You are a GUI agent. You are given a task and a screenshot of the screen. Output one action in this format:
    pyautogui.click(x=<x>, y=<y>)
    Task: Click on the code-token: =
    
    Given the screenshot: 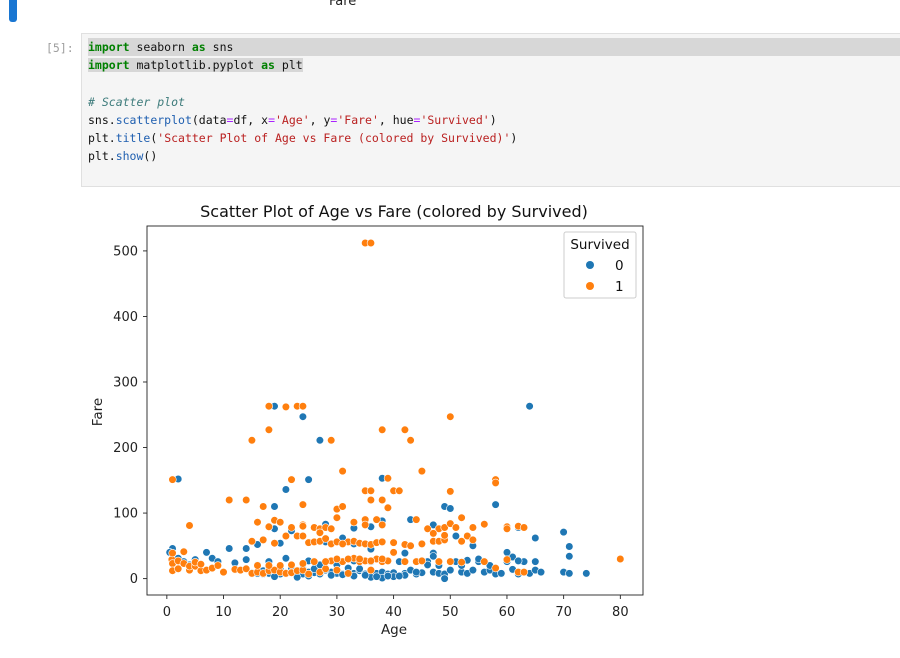 What is the action you would take?
    pyautogui.click(x=417, y=119)
    